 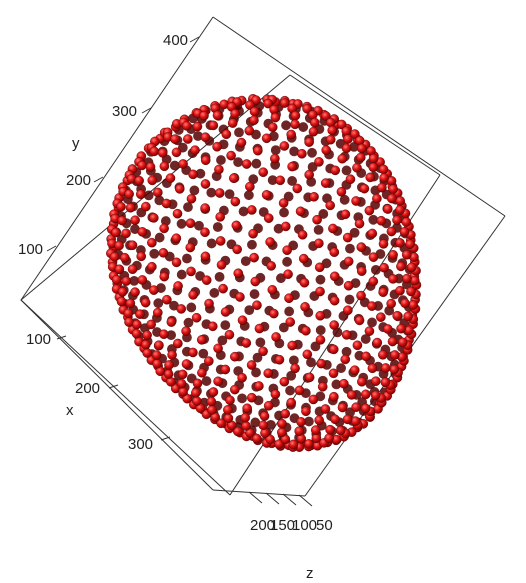 What do you see at coordinates (272, 498) in the screenshot?
I see `z-tick-mark` at bounding box center [272, 498].